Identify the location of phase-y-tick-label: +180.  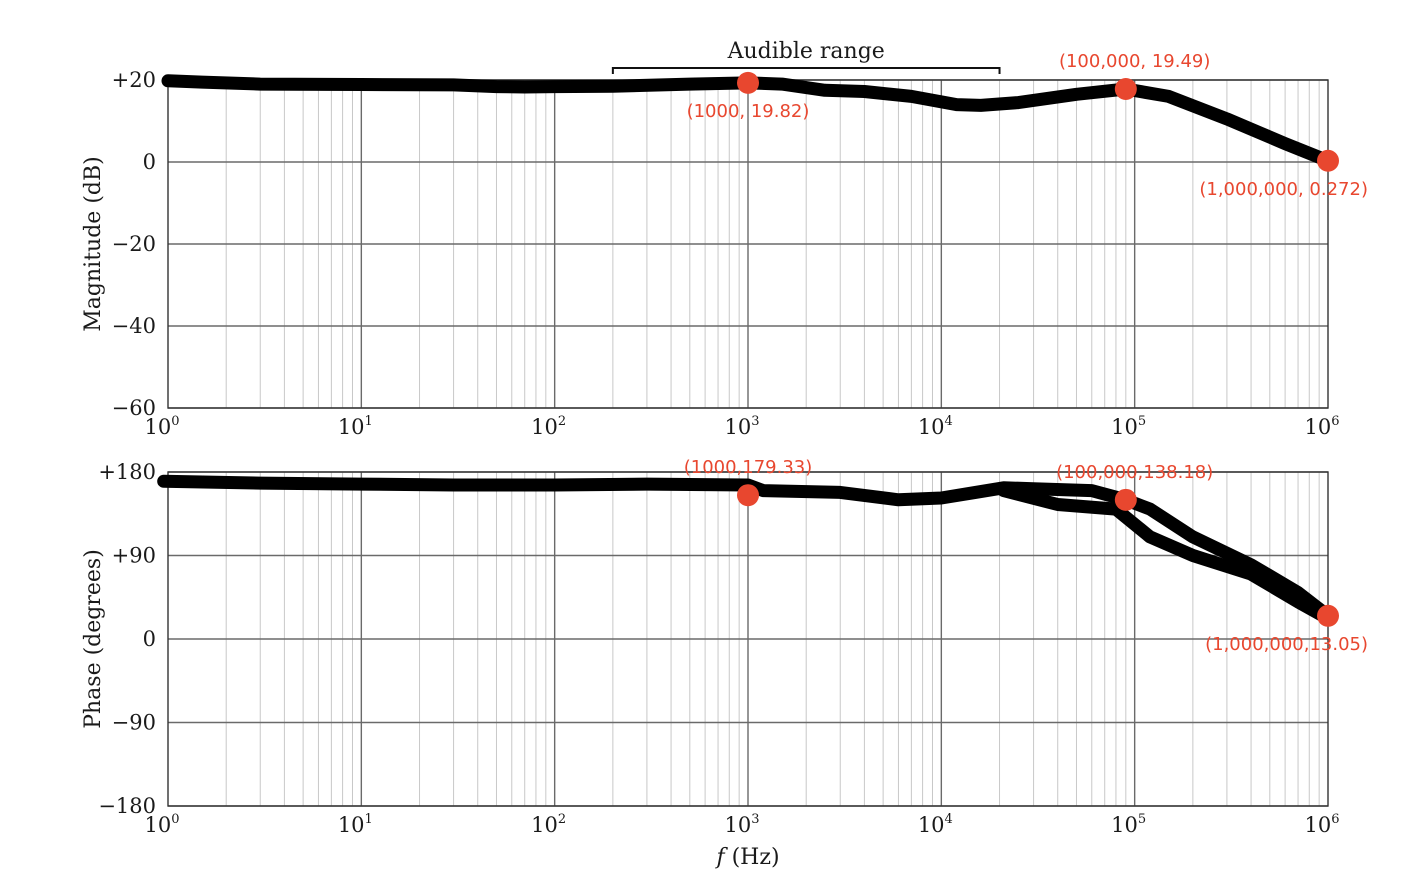
(127, 472).